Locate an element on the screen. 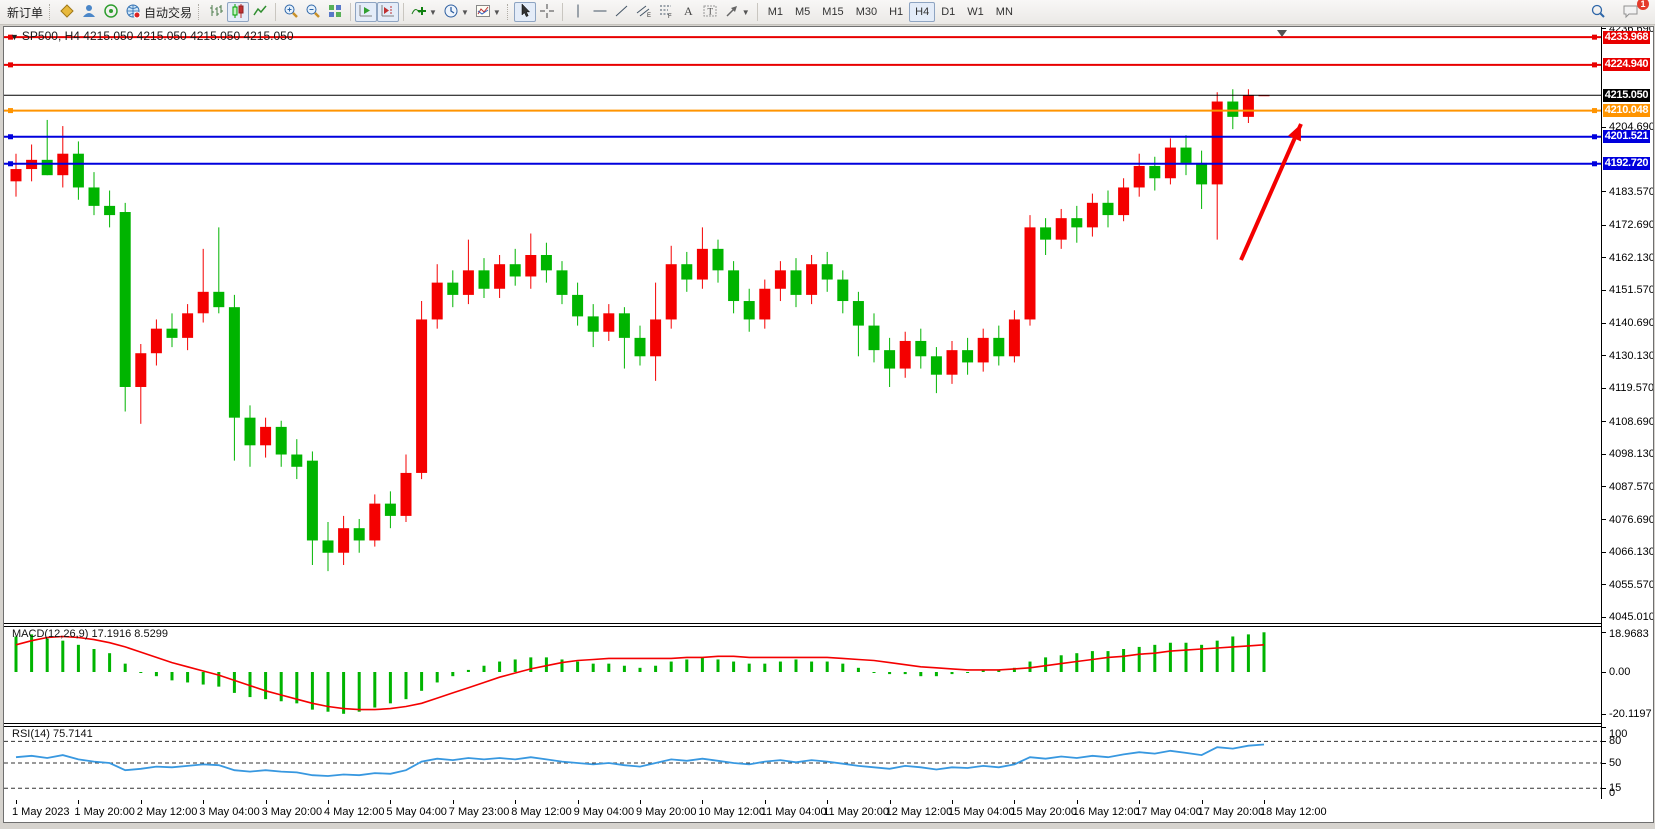  chart-line-button is located at coordinates (260, 12).